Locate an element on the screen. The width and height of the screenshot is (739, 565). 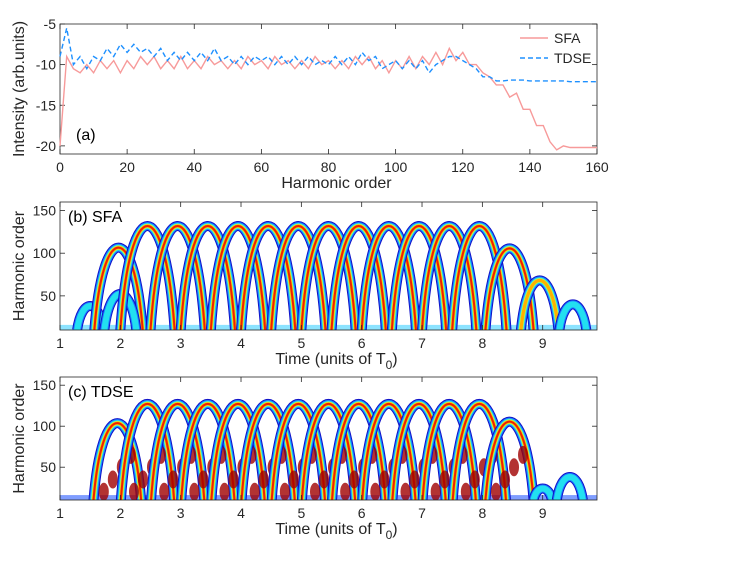
y-axis-label: Harmonic order is located at coordinates (19, 265).